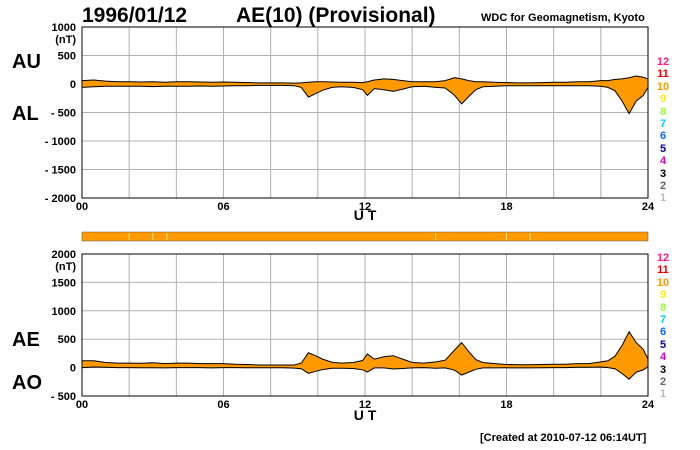 This screenshot has height=450, width=700. What do you see at coordinates (365, 373) in the screenshot?
I see `series-line-ao` at bounding box center [365, 373].